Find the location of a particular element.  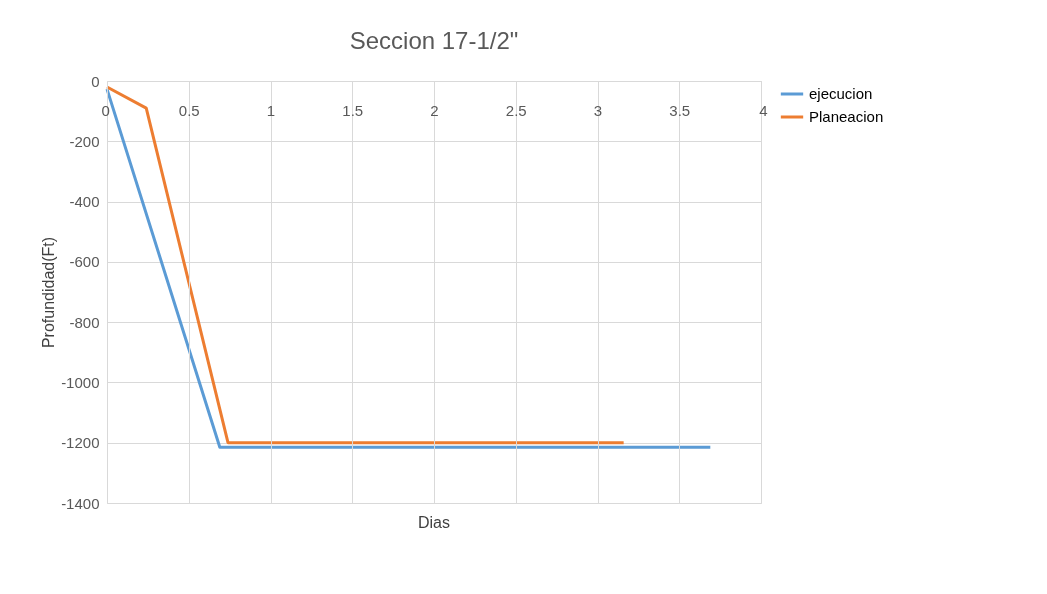

y-tick-label: -800 is located at coordinates (84, 322).